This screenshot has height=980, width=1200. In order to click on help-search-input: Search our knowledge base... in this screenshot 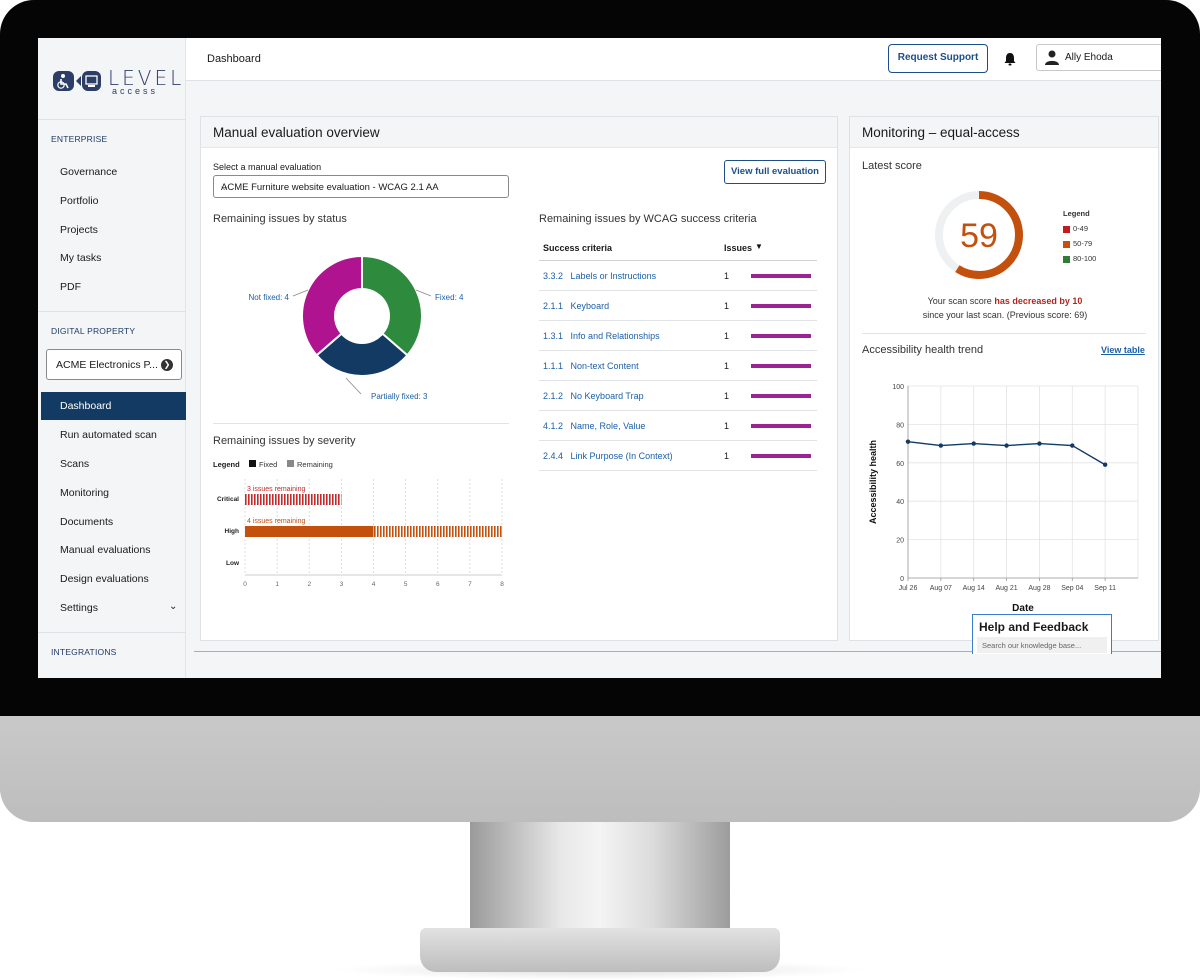, I will do `click(1042, 645)`.